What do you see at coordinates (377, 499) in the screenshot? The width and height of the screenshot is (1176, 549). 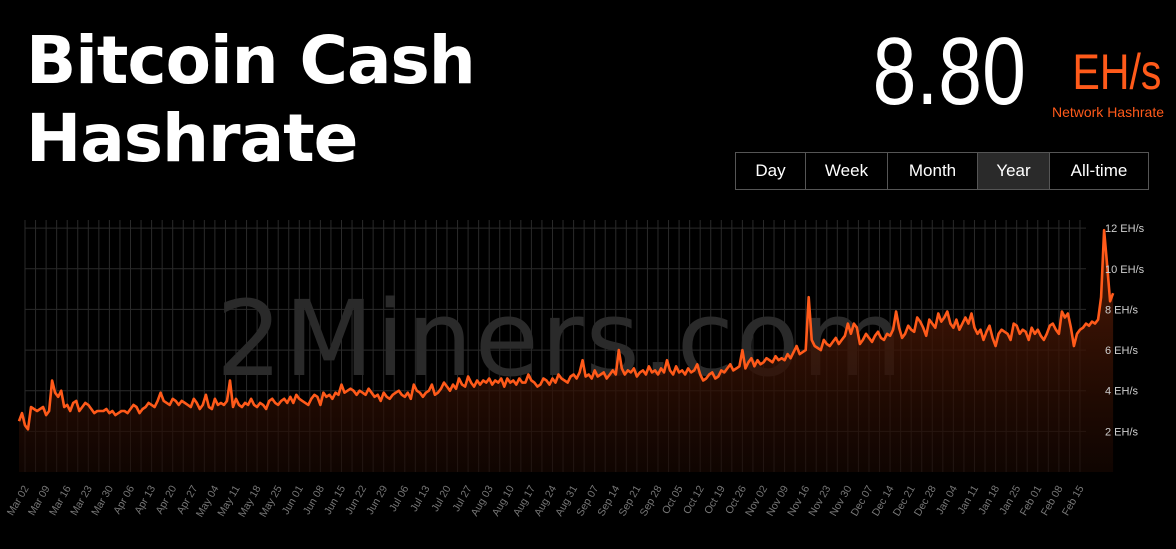 I see `x-tick-label: Jun 29` at bounding box center [377, 499].